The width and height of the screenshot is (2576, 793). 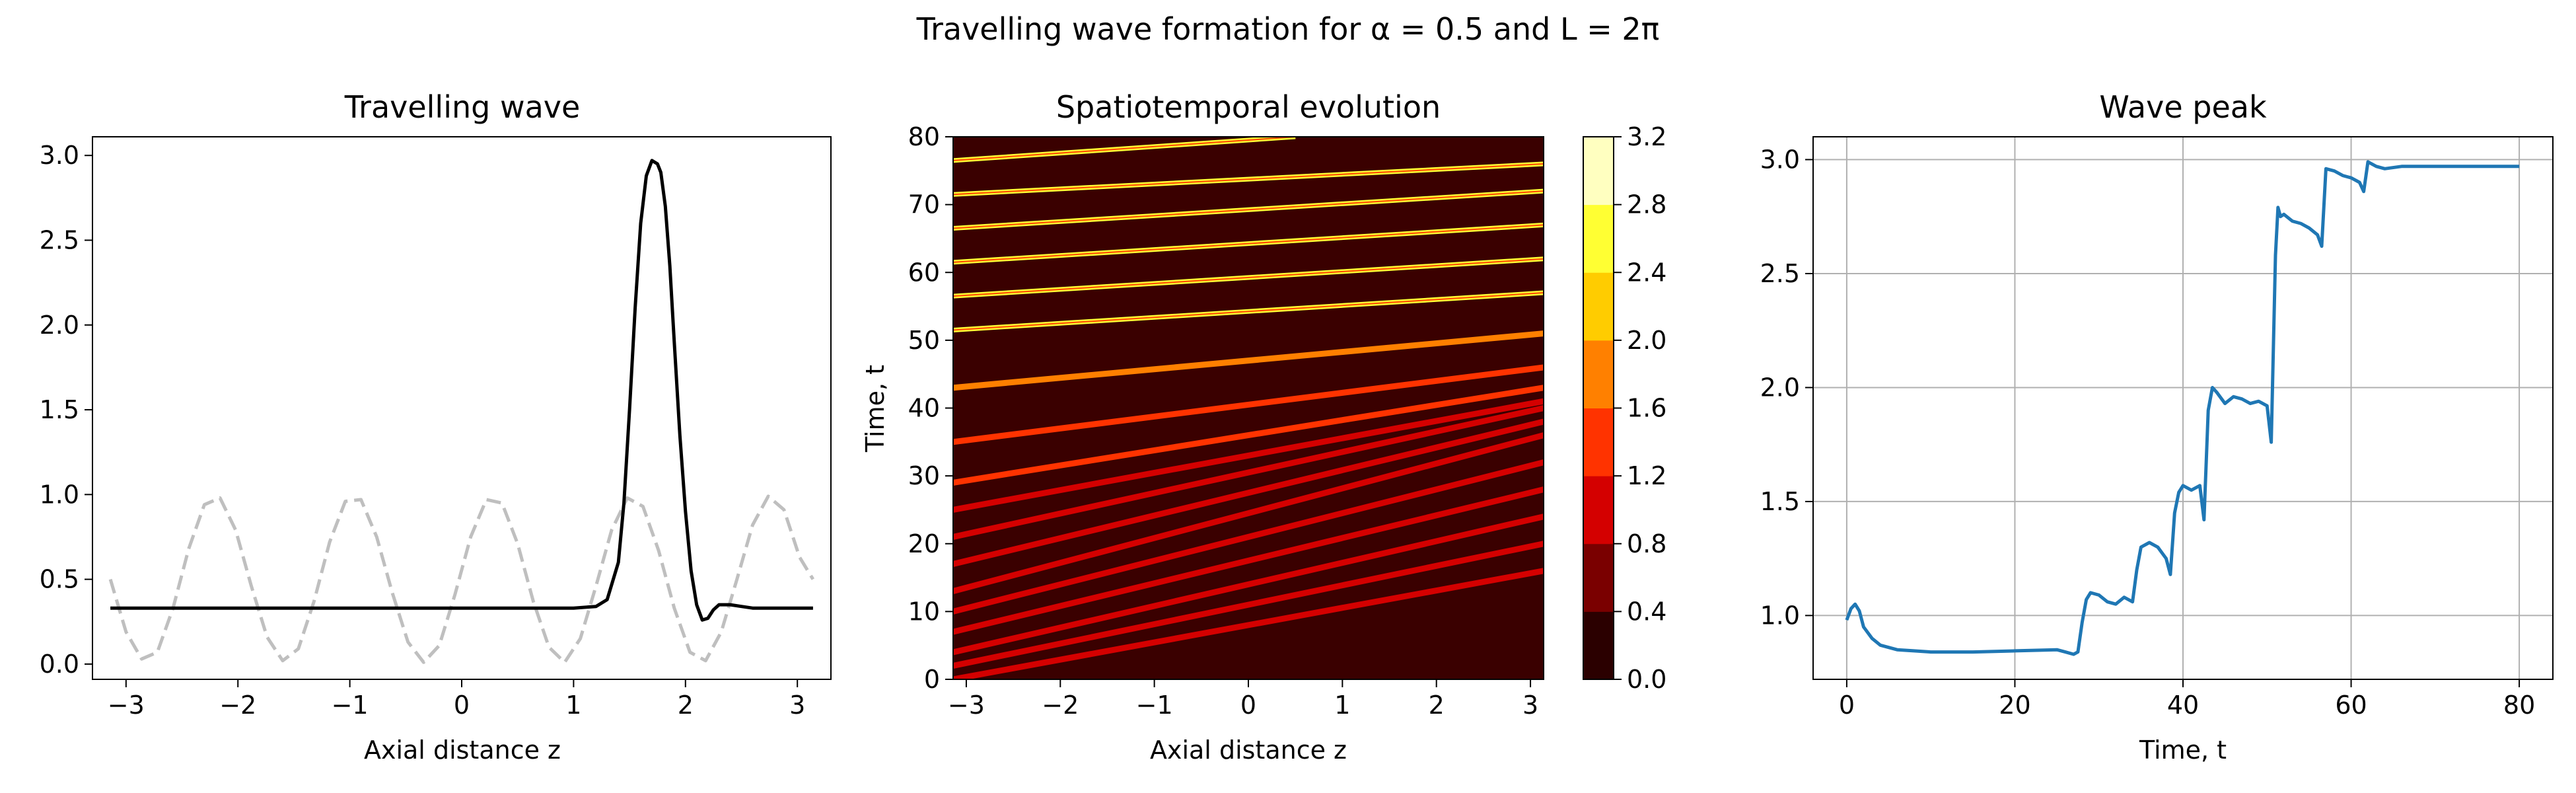 What do you see at coordinates (1647, 204) in the screenshot?
I see `colorbar-tick-label: 2.8` at bounding box center [1647, 204].